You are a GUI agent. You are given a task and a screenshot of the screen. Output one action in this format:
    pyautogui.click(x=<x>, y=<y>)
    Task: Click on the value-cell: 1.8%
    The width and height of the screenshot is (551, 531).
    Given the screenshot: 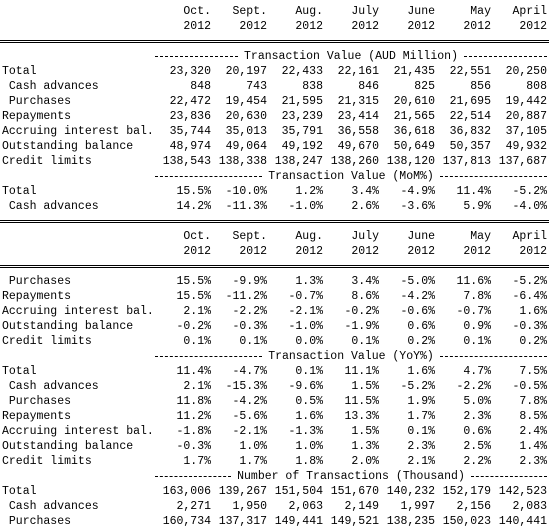 What is the action you would take?
    pyautogui.click(x=309, y=461)
    